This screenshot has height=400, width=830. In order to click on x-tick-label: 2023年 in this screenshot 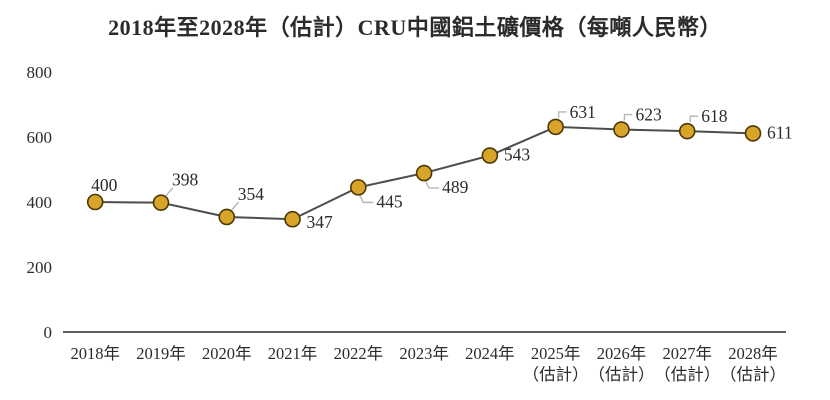, I will do `click(424, 353)`.